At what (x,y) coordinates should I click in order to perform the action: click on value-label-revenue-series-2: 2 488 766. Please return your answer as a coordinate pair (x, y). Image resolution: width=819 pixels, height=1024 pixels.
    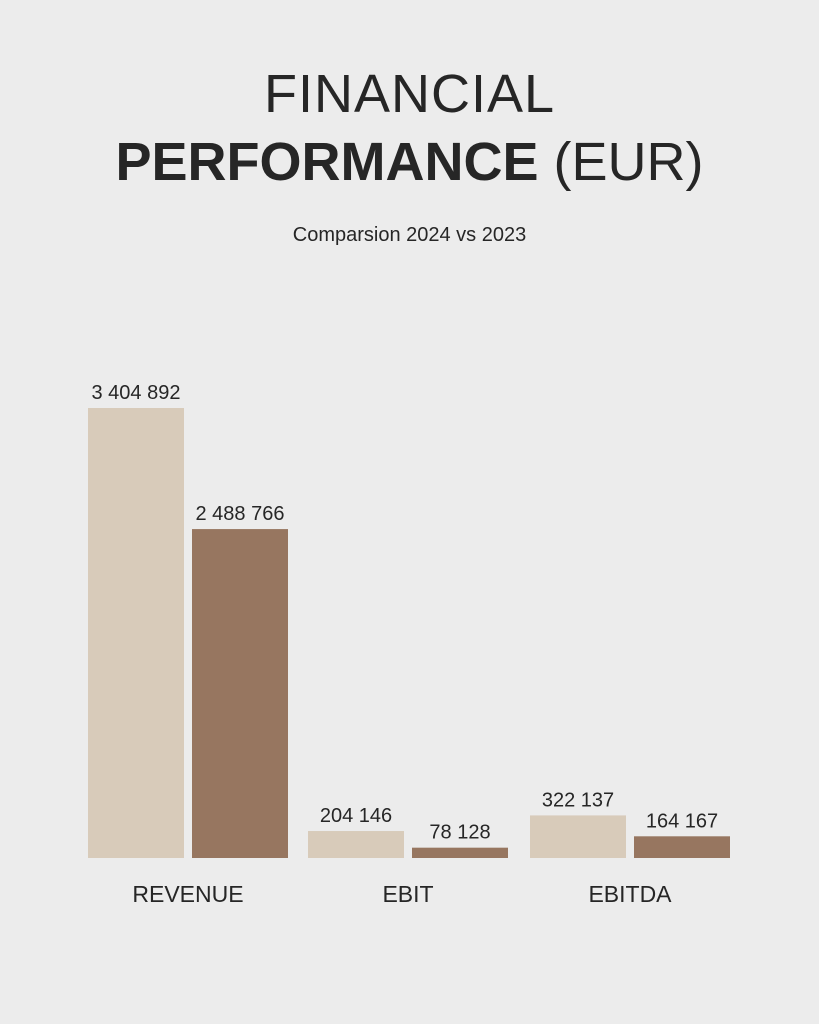
    Looking at the image, I should click on (240, 514).